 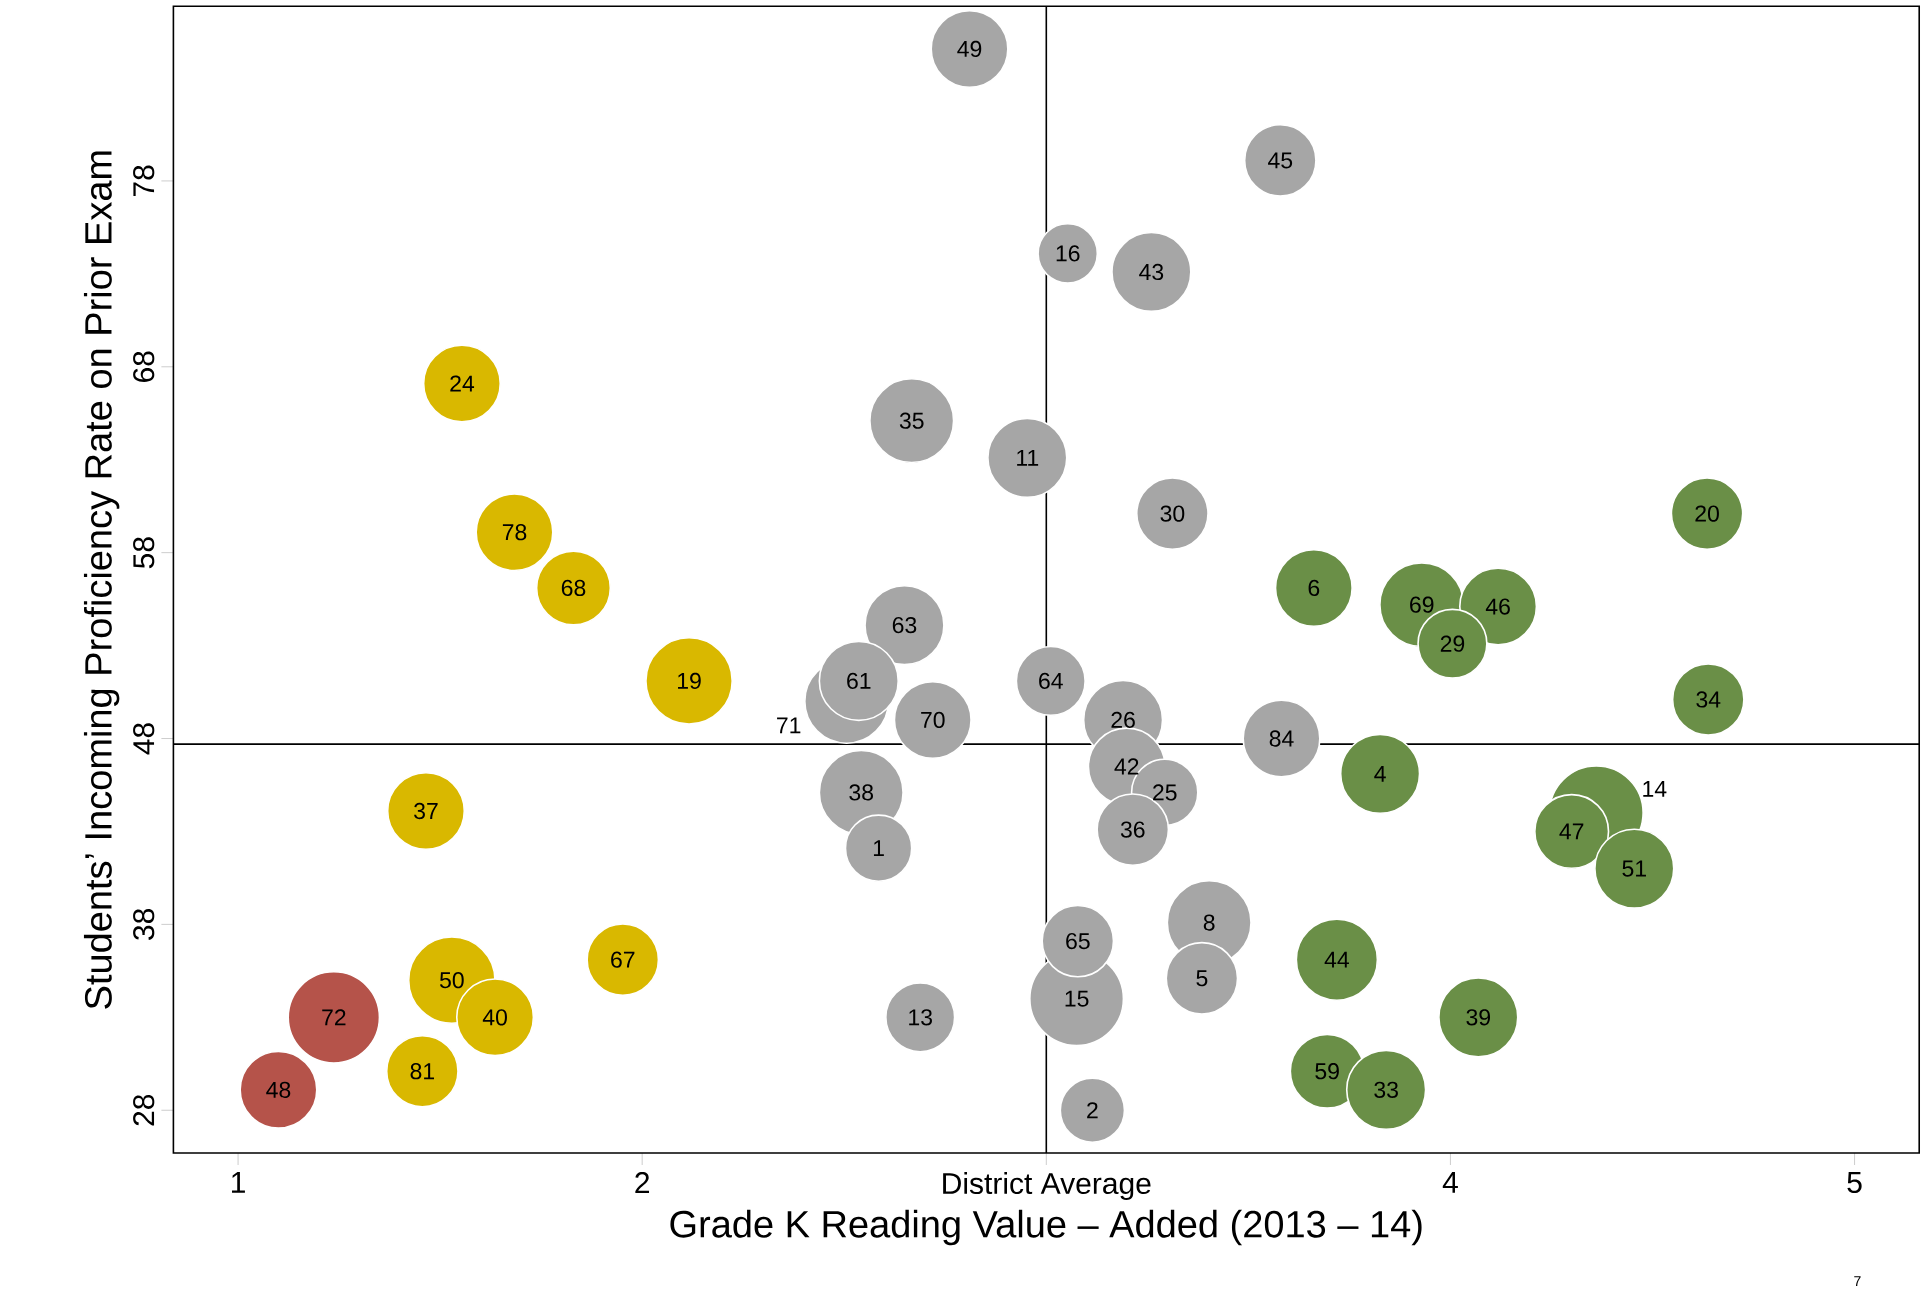 What do you see at coordinates (1708, 699) in the screenshot?
I see `annotation: 34` at bounding box center [1708, 699].